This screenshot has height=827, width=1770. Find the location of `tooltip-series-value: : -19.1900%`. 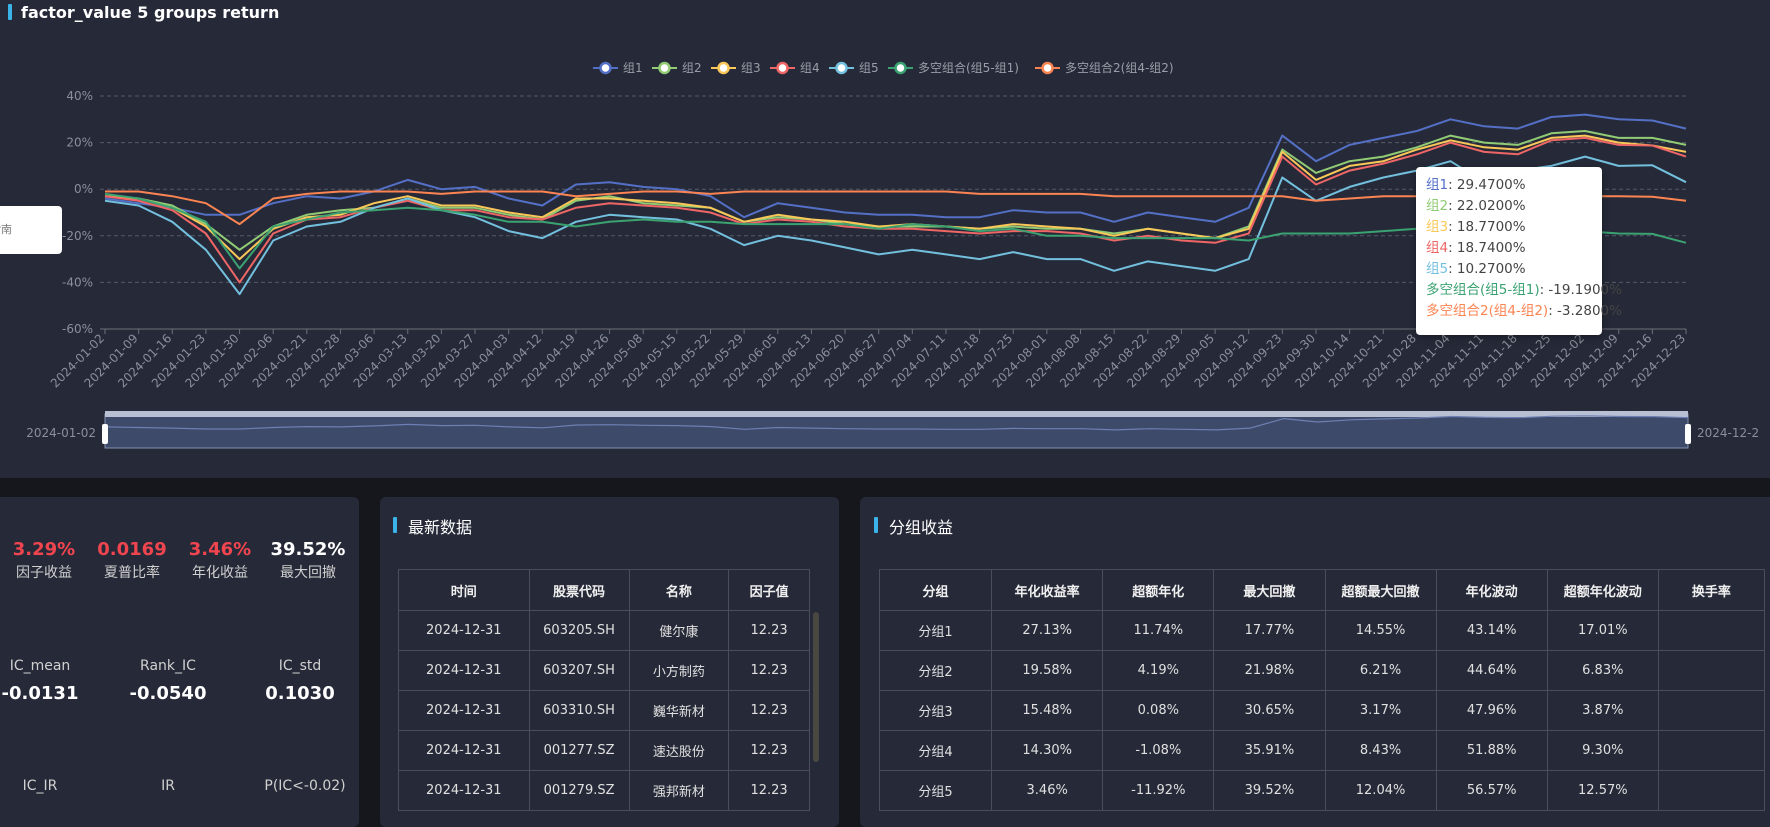

tooltip-series-value: : -19.1900% is located at coordinates (1580, 290).